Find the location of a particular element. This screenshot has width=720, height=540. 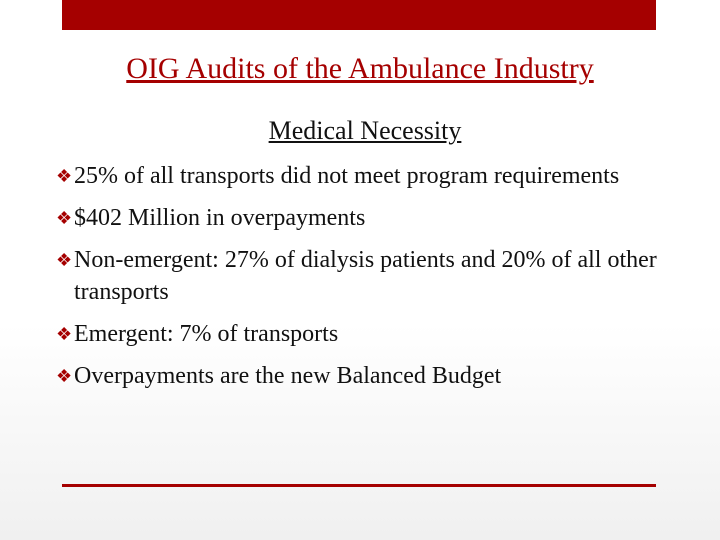

slide-title: OIG Audits of the Ambulance Industry is located at coordinates (360, 68).